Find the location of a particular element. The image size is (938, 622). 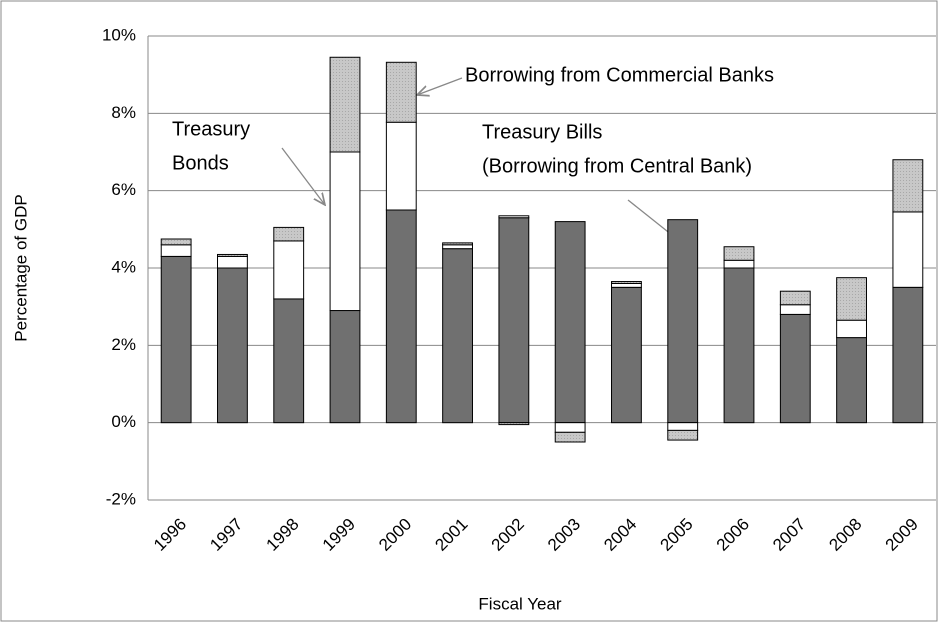

y-tick-label: -2% is located at coordinates (121, 498).